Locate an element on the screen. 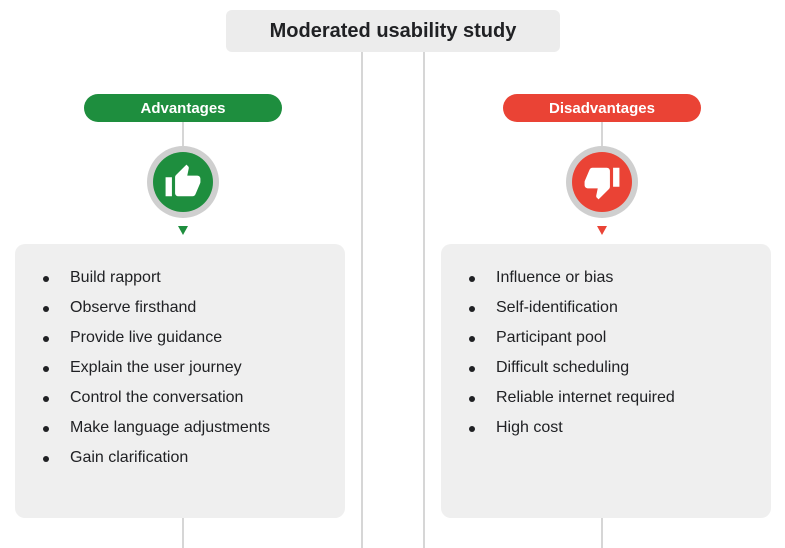  list-item-text: Gain clarification is located at coordinates (129, 457).